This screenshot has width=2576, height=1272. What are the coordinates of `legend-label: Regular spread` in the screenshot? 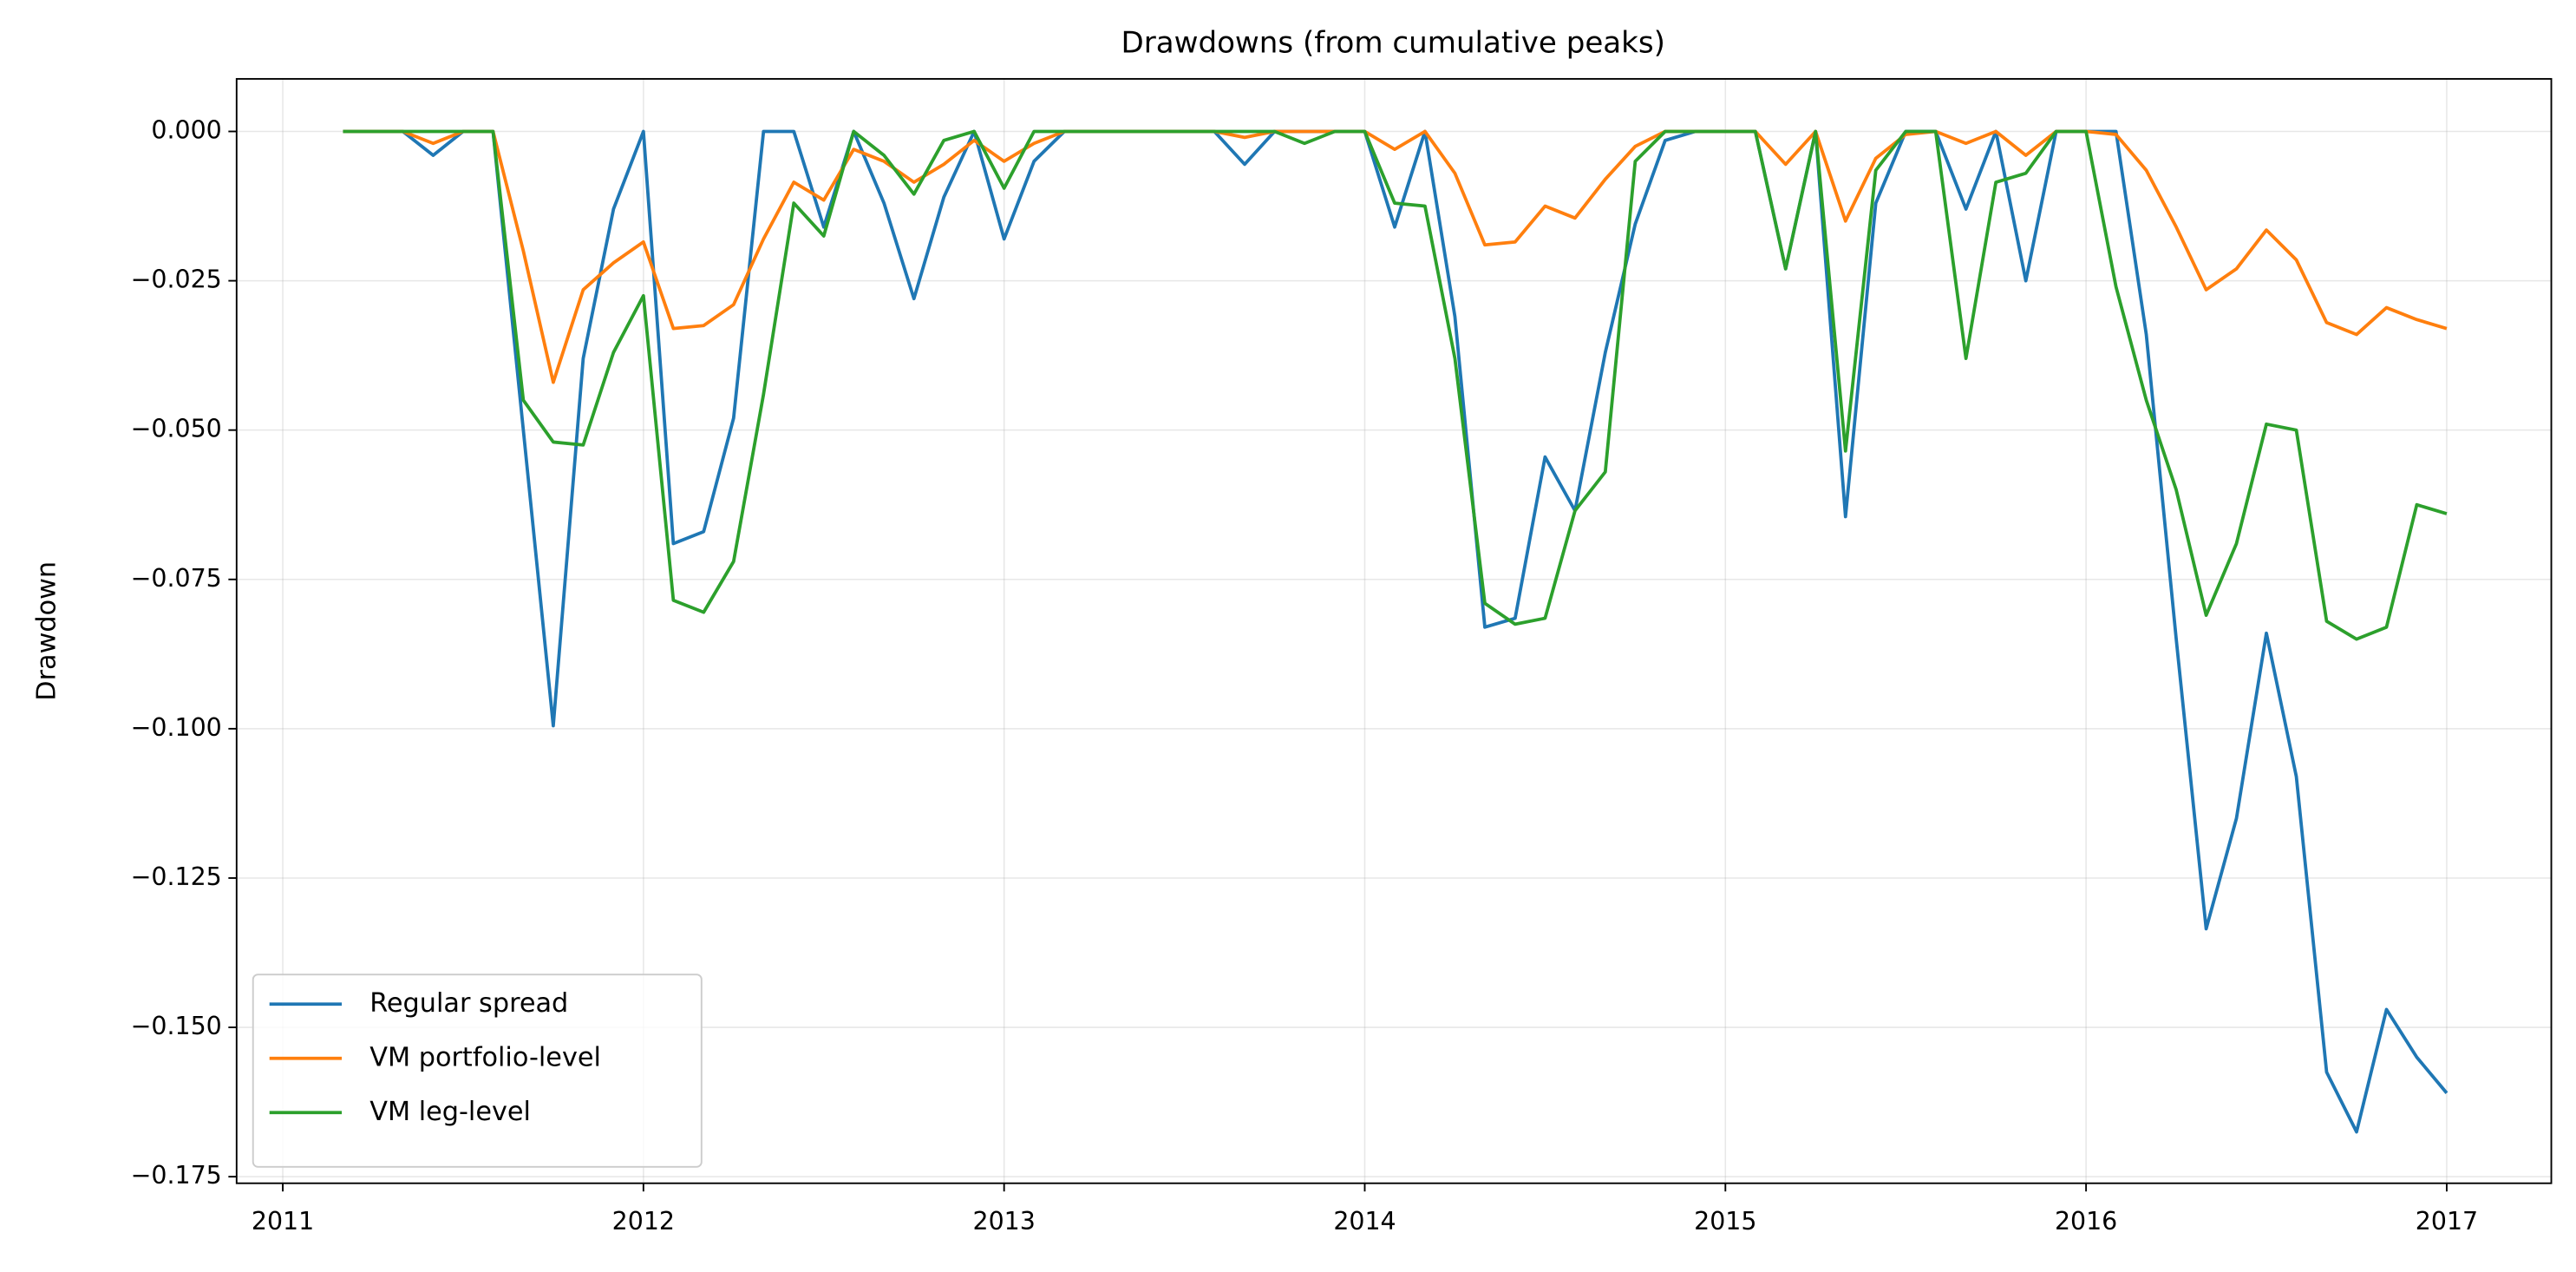 It's located at (468, 1003).